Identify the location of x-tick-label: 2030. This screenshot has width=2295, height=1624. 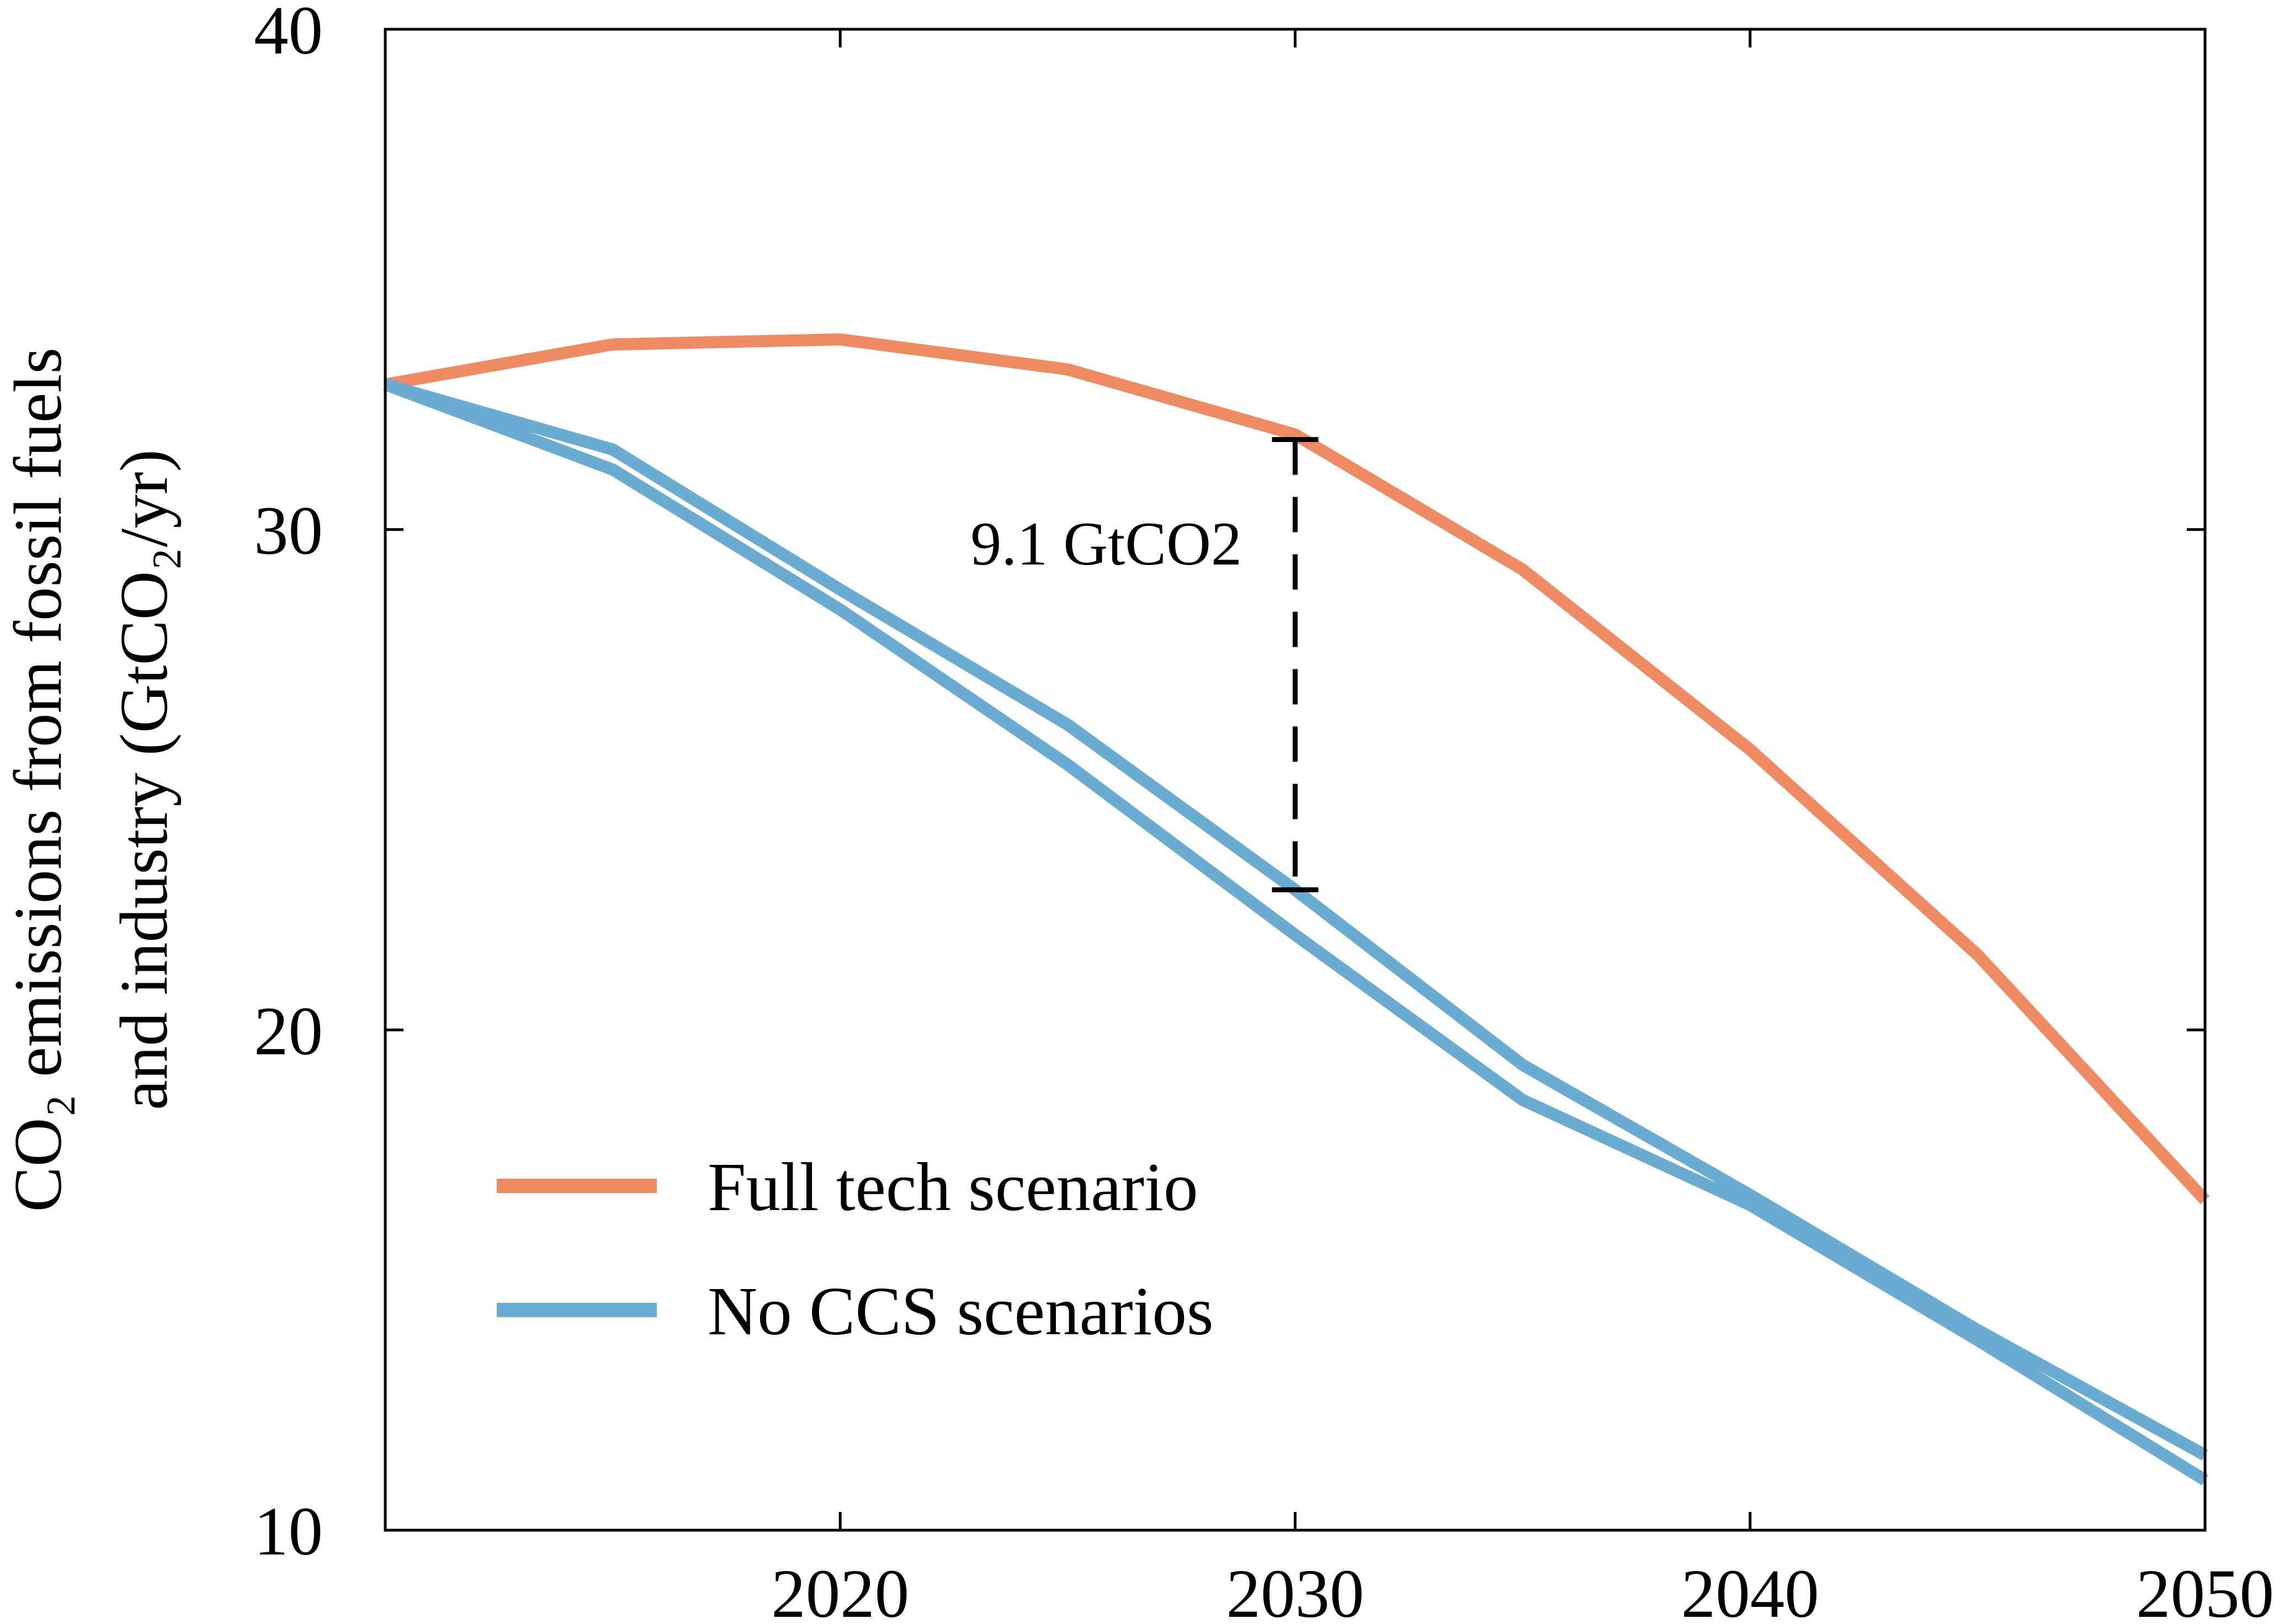
(1295, 1590).